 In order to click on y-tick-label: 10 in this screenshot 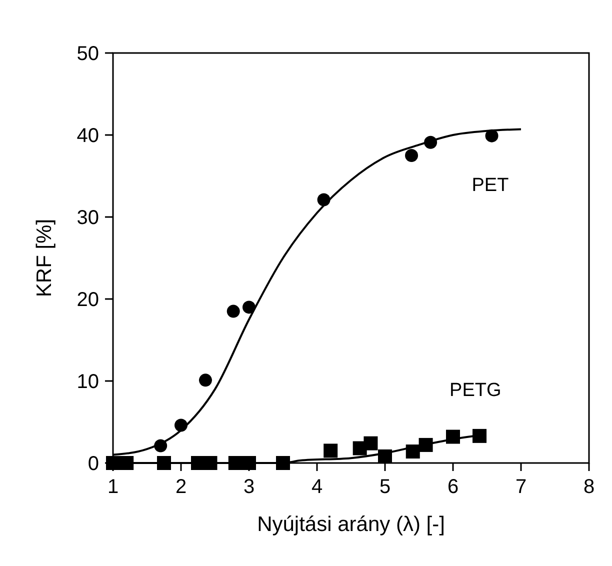, I will do `click(87, 382)`.